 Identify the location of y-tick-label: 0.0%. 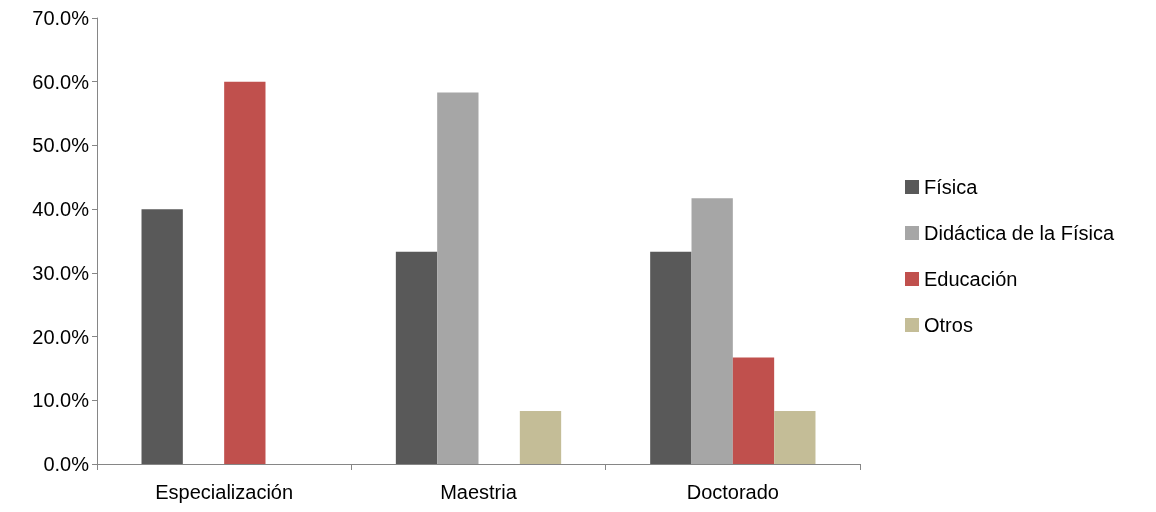
(66, 464).